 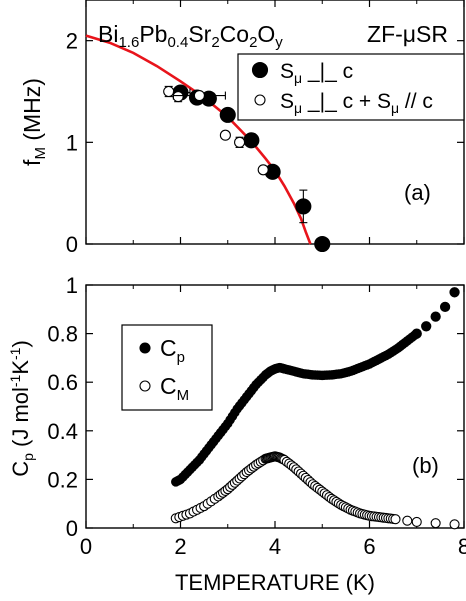 What do you see at coordinates (20, 343) in the screenshot?
I see `y-label-text: )` at bounding box center [20, 343].